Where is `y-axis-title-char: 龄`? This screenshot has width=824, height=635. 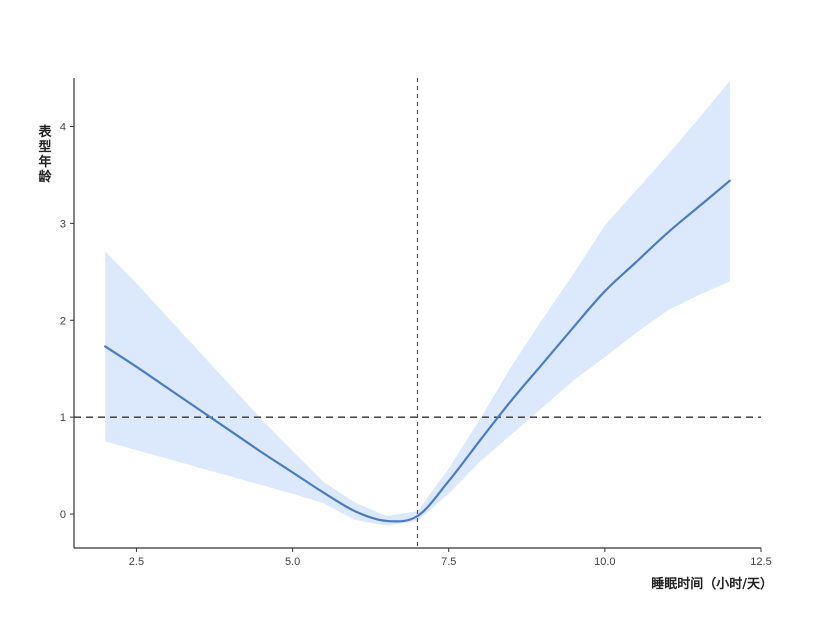 y-axis-title-char: 龄 is located at coordinates (45, 177).